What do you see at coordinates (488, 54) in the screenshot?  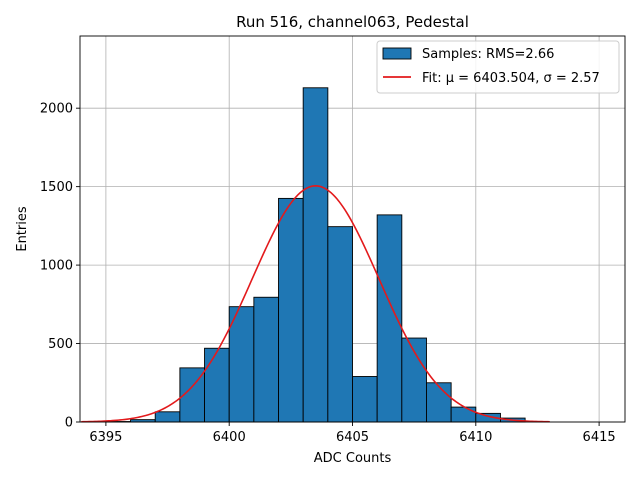 I see `legend-samples-label: Samples: RMS=2.66` at bounding box center [488, 54].